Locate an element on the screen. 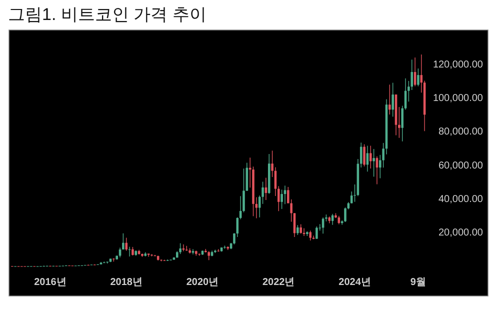  y-tick-label: 20,000.00 is located at coordinates (461, 232).